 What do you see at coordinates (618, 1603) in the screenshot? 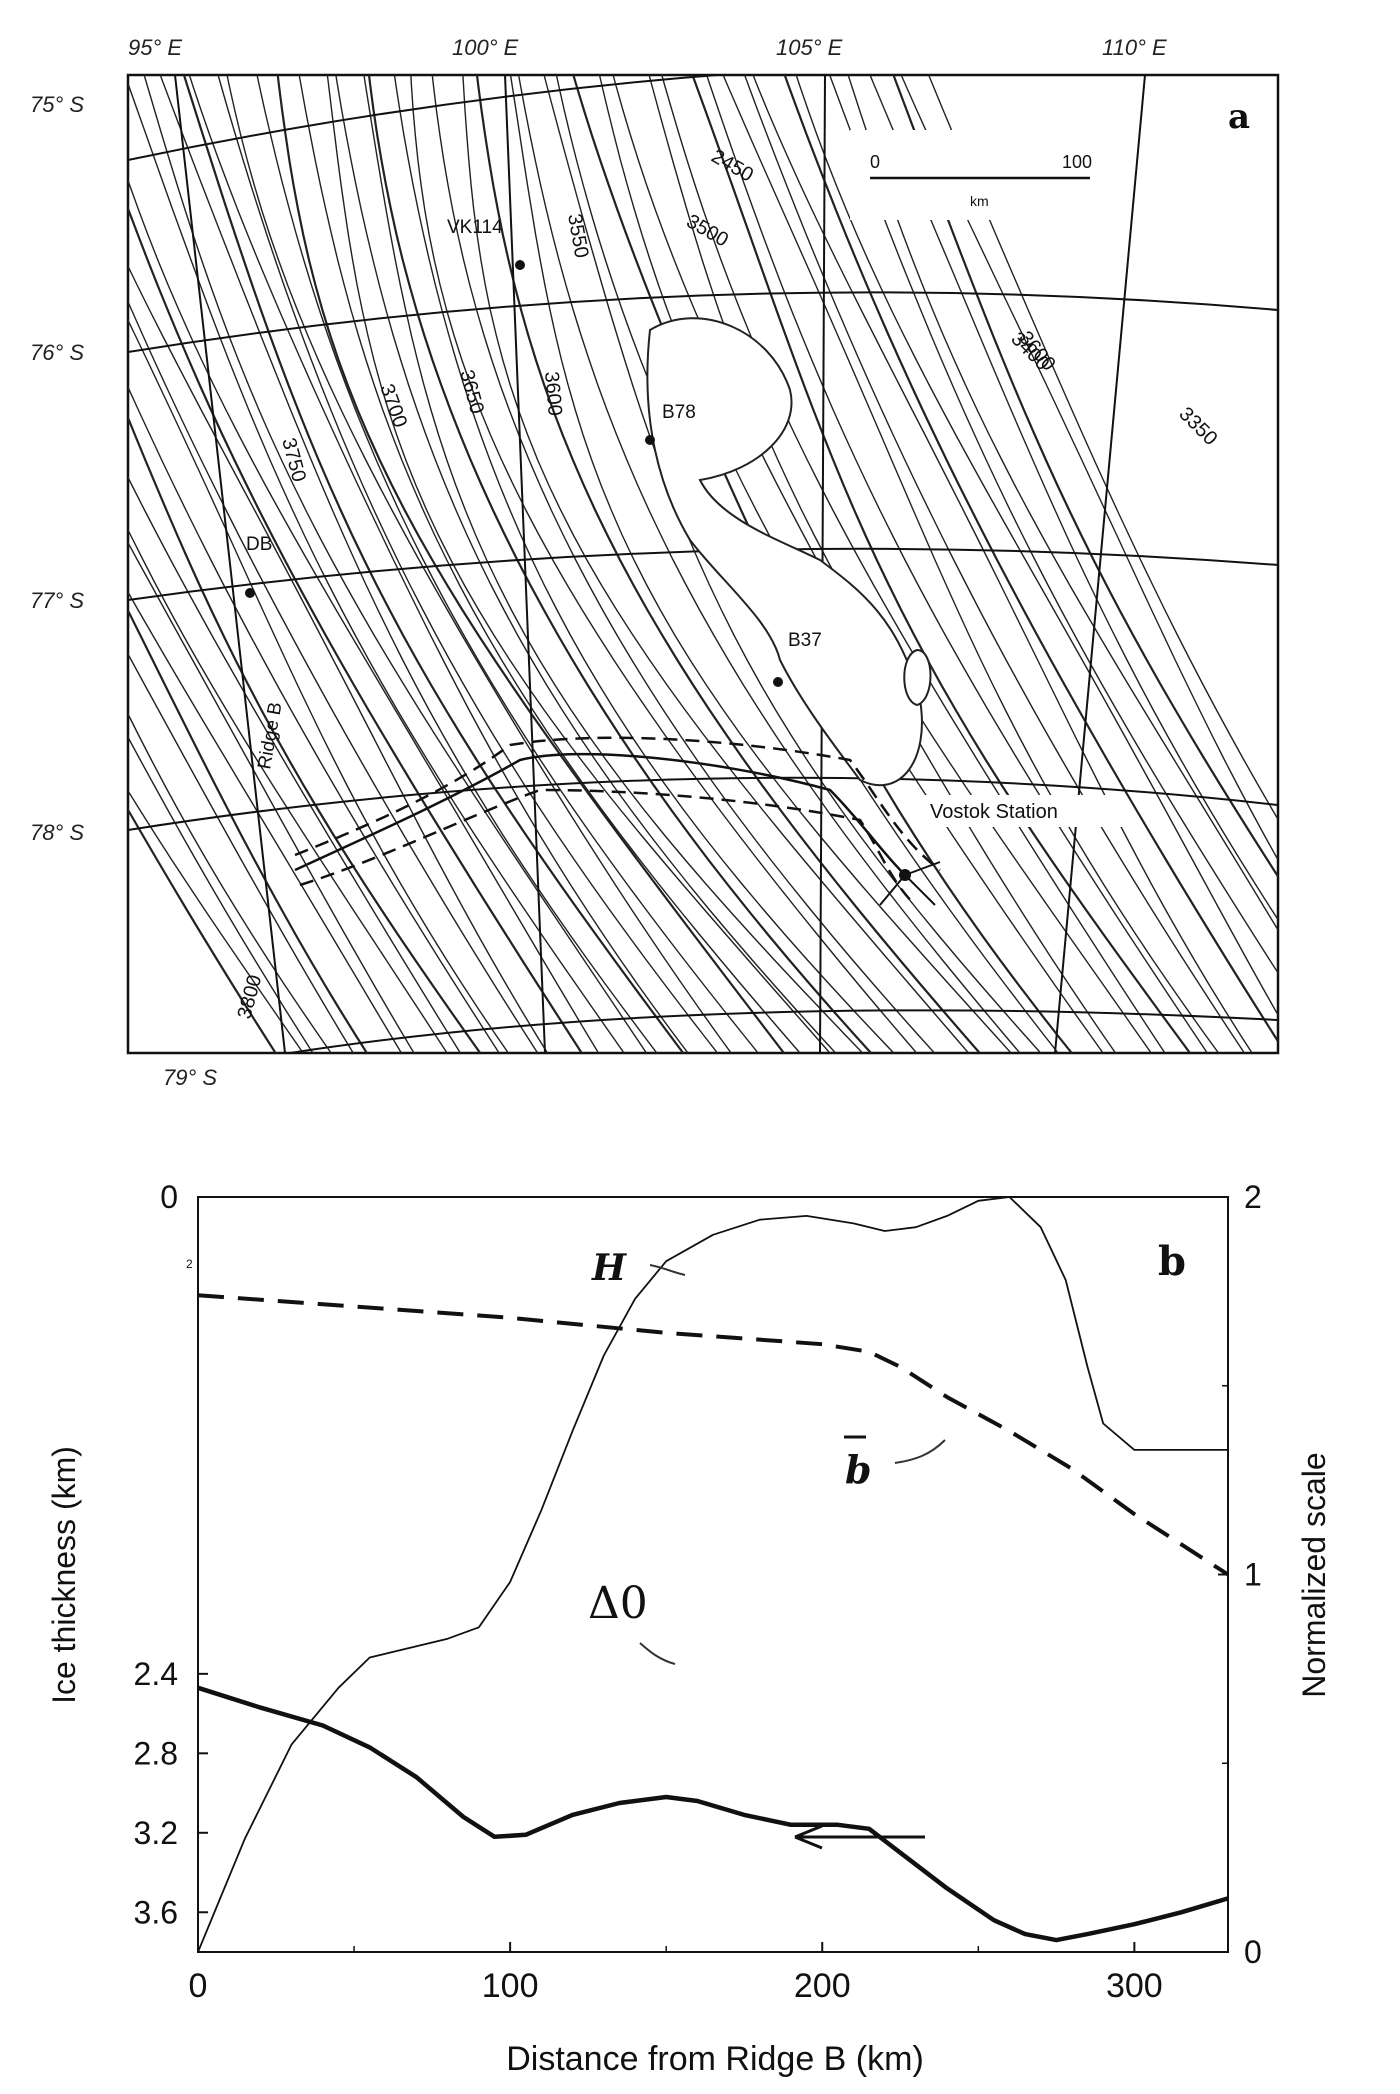
I see `annotation-delta0: Δ0` at bounding box center [618, 1603].